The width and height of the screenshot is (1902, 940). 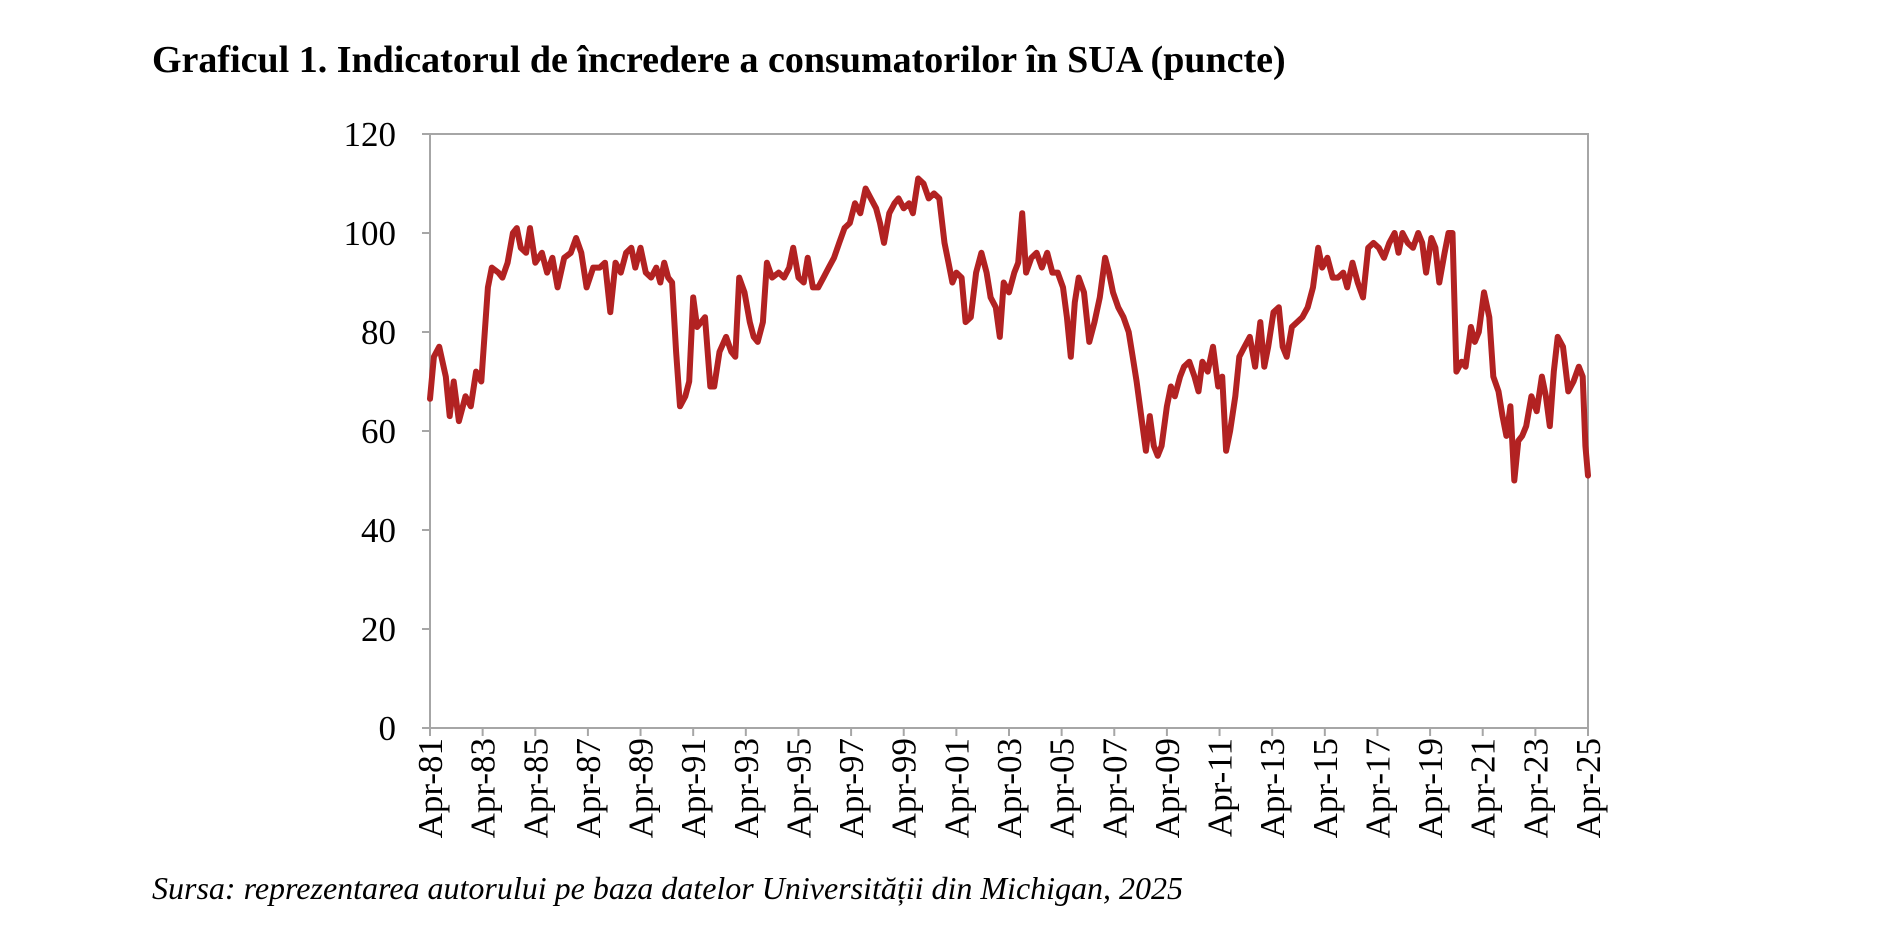 I want to click on y-tick-label: 80, so click(x=378, y=332).